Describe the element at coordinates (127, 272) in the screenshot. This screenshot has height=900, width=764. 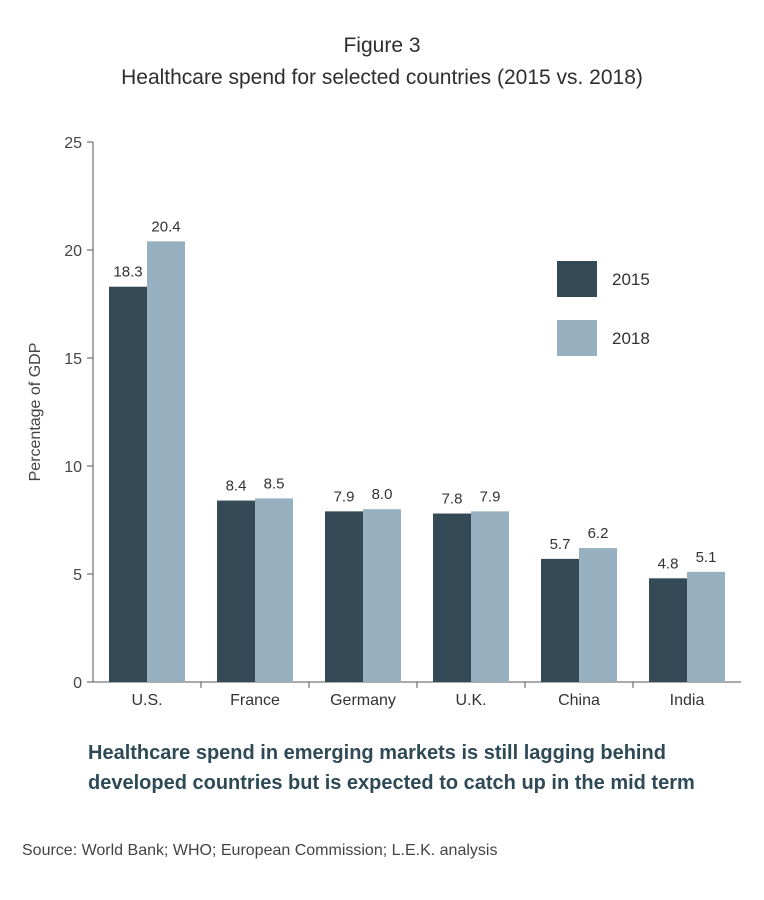
I see `data-label: 18.3` at that location.